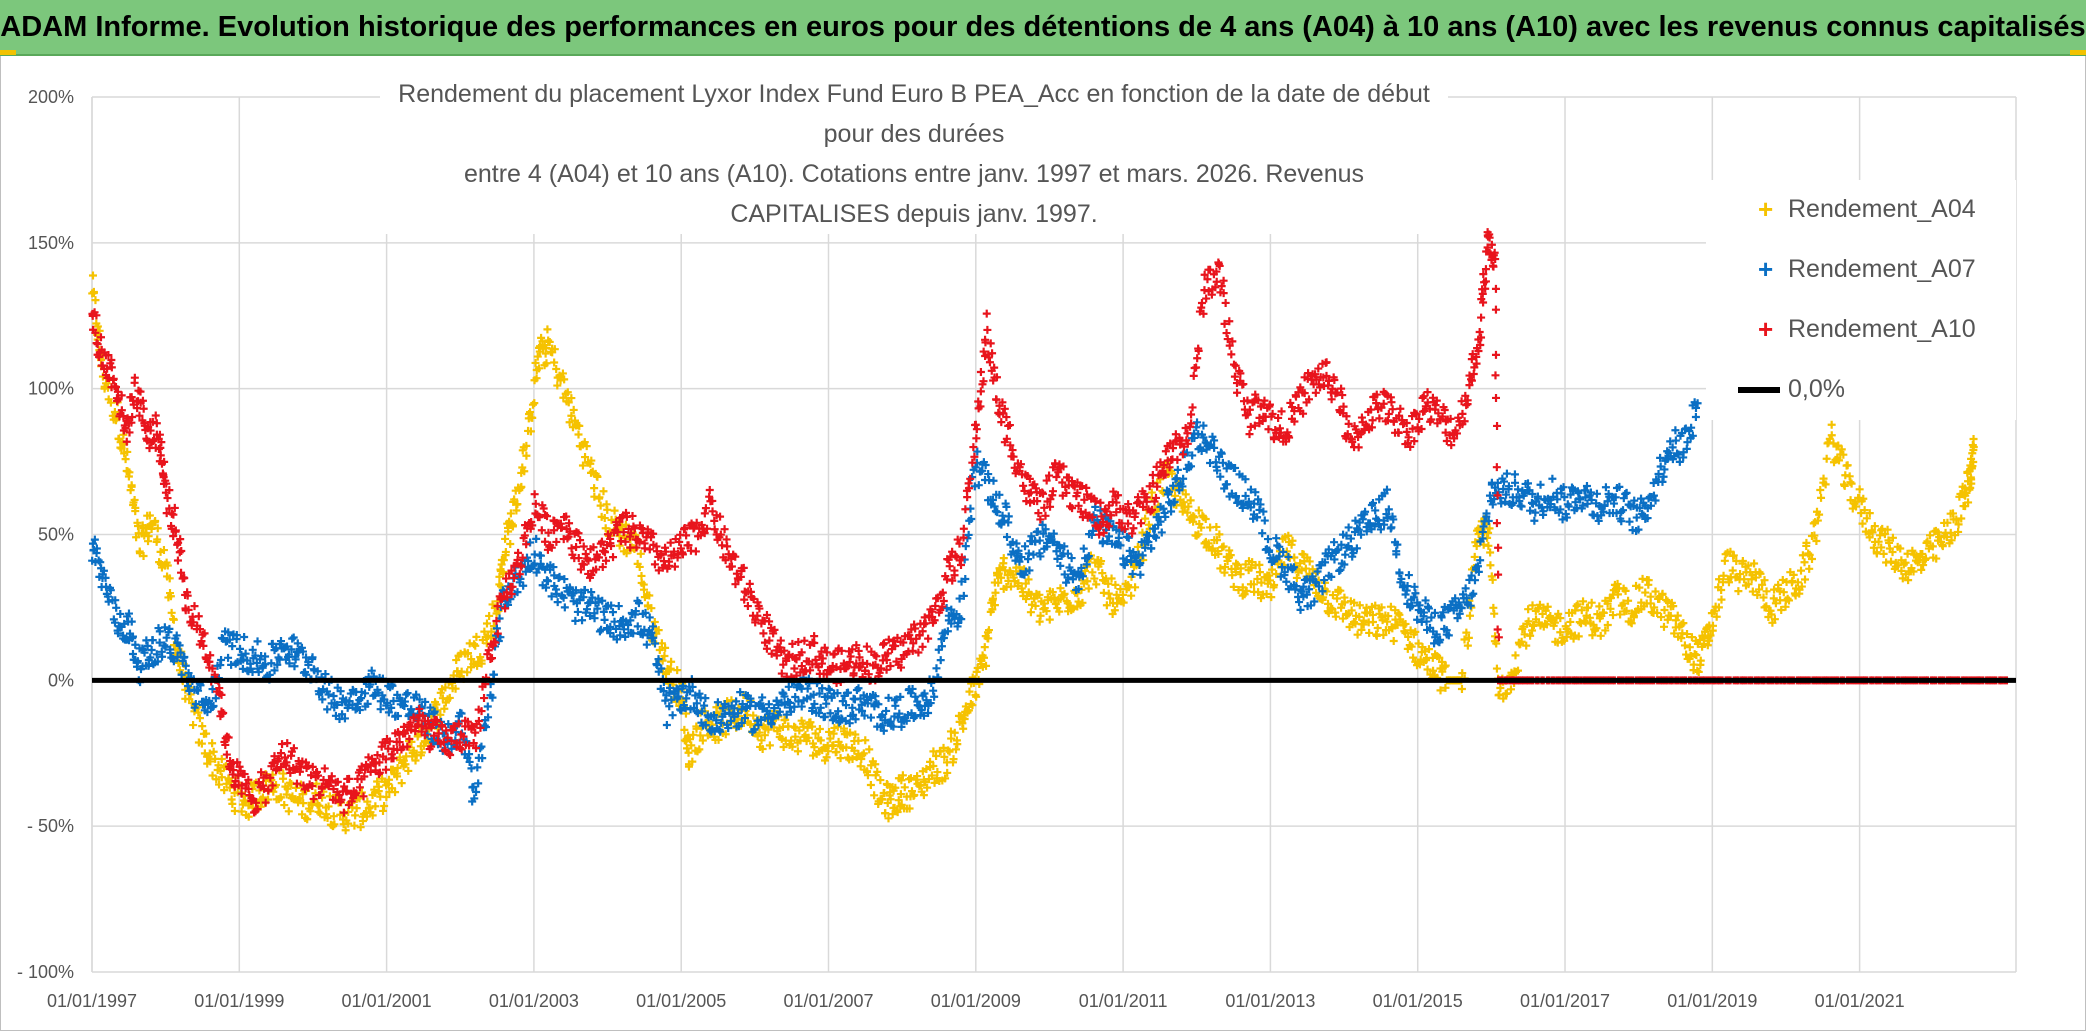  Describe the element at coordinates (2078, 52) in the screenshot. I see `banner-accent-right` at that location.